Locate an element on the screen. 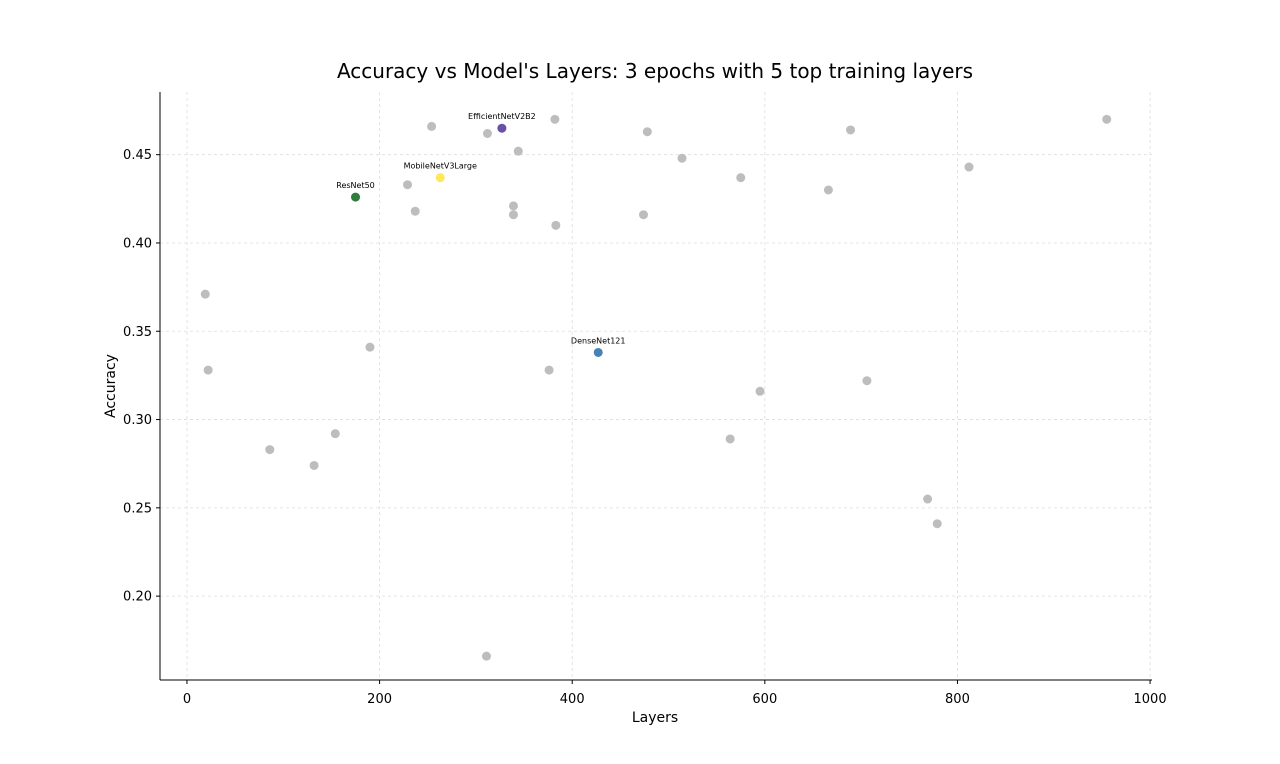  y-tick-label: 0.40 is located at coordinates (137, 243).